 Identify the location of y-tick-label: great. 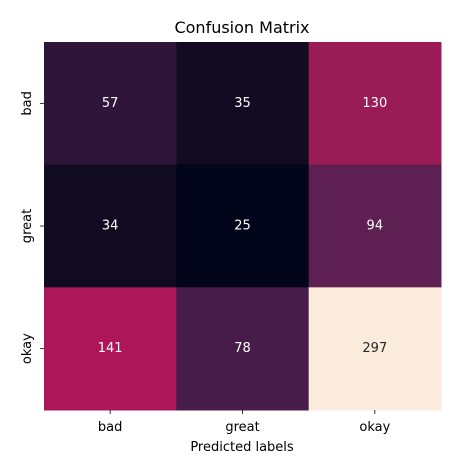
(27, 226).